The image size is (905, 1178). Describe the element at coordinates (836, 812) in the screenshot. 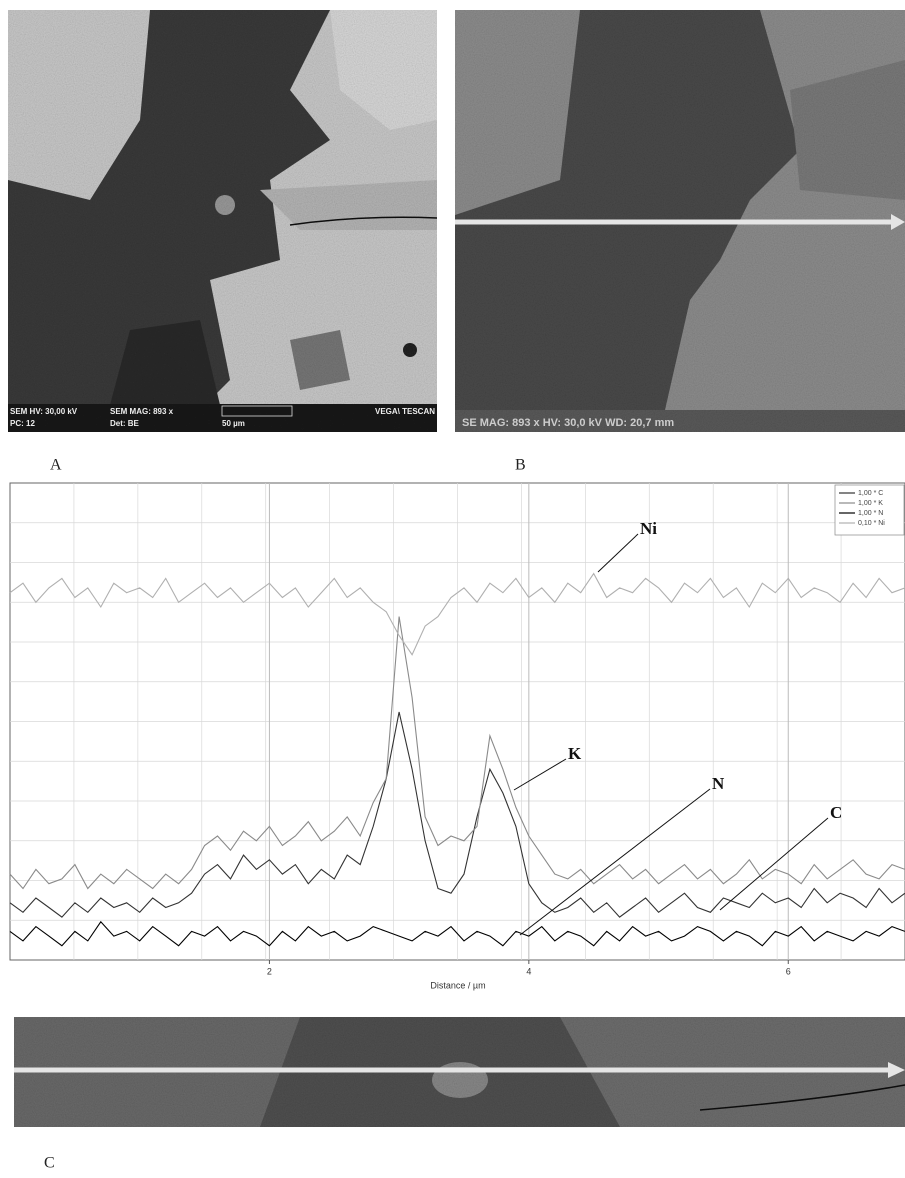

I see `annotation: C` at that location.